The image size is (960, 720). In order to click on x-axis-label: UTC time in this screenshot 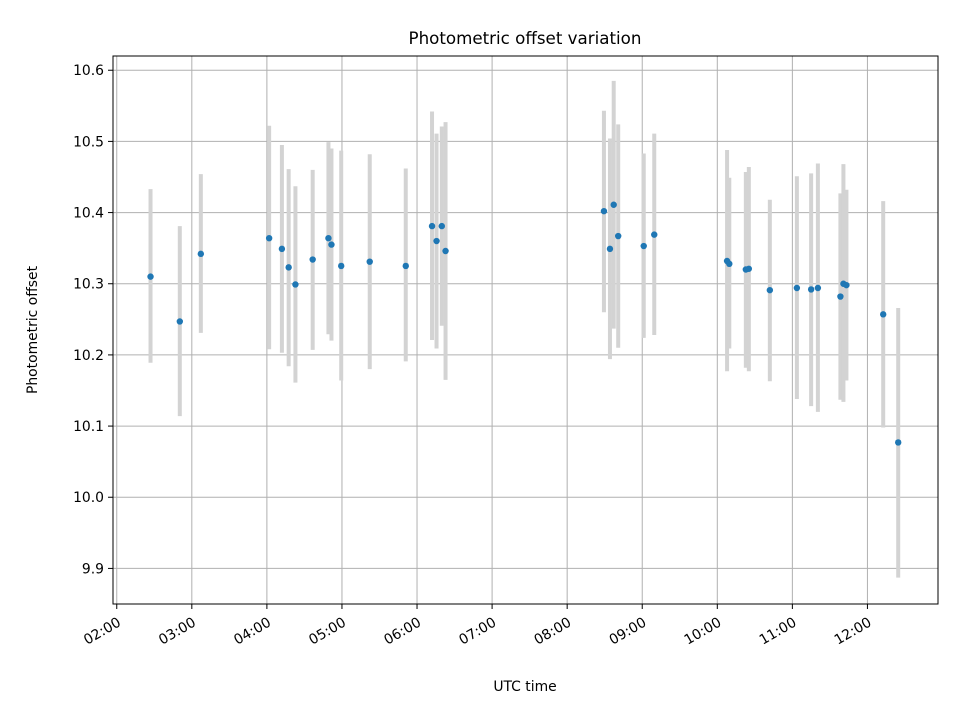, I will do `click(524, 687)`.